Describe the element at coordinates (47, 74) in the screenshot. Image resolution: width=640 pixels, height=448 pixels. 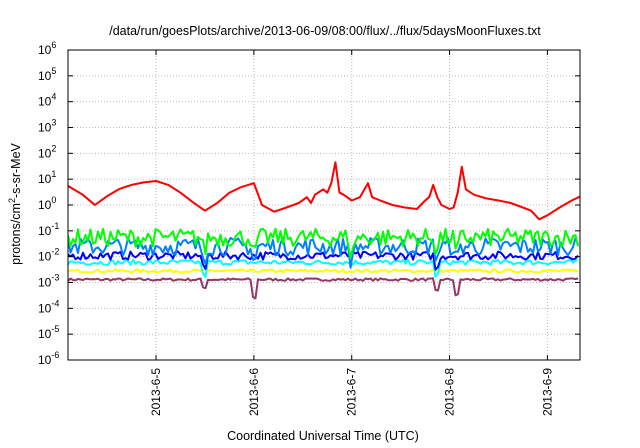
I see `y-tick-label: 10⁵` at that location.